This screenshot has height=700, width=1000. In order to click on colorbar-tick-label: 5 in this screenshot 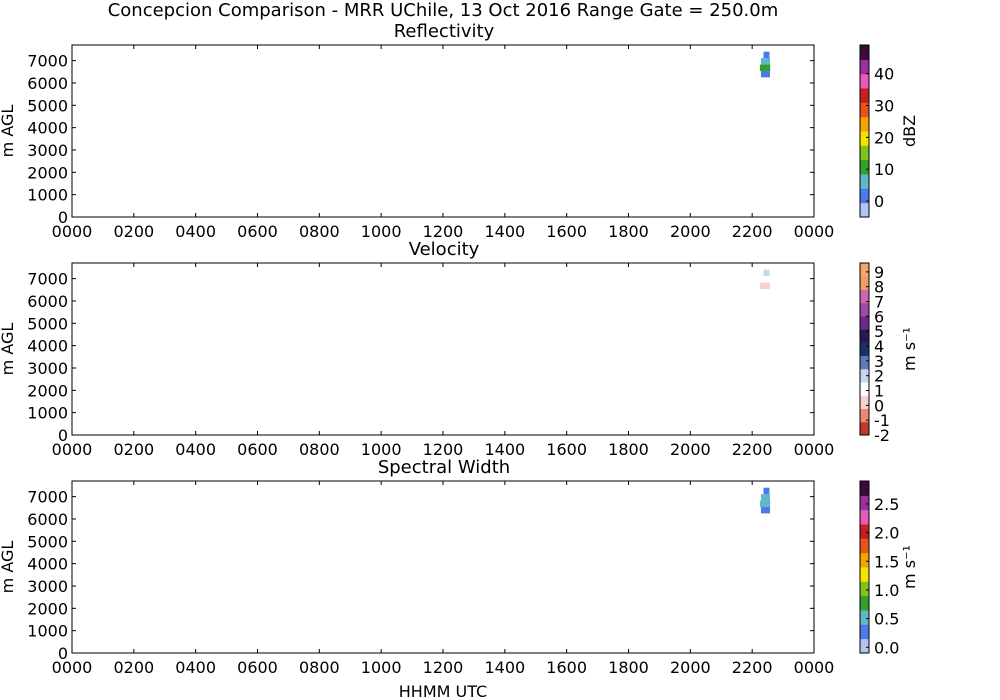, I will do `click(879, 331)`.